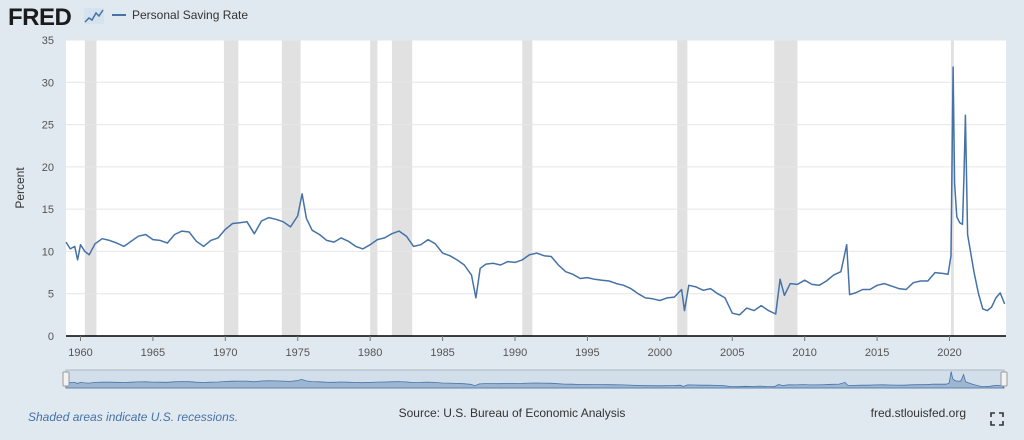  I want to click on fred-logo: FRED, so click(40, 17).